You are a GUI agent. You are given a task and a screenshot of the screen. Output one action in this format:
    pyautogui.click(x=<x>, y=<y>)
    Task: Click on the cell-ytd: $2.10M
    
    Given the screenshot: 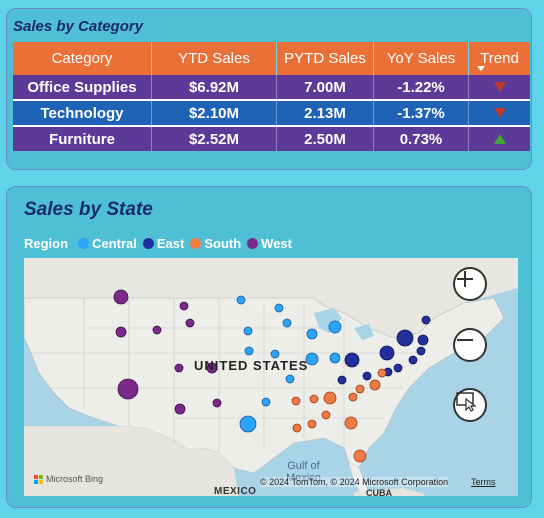 What is the action you would take?
    pyautogui.click(x=214, y=113)
    